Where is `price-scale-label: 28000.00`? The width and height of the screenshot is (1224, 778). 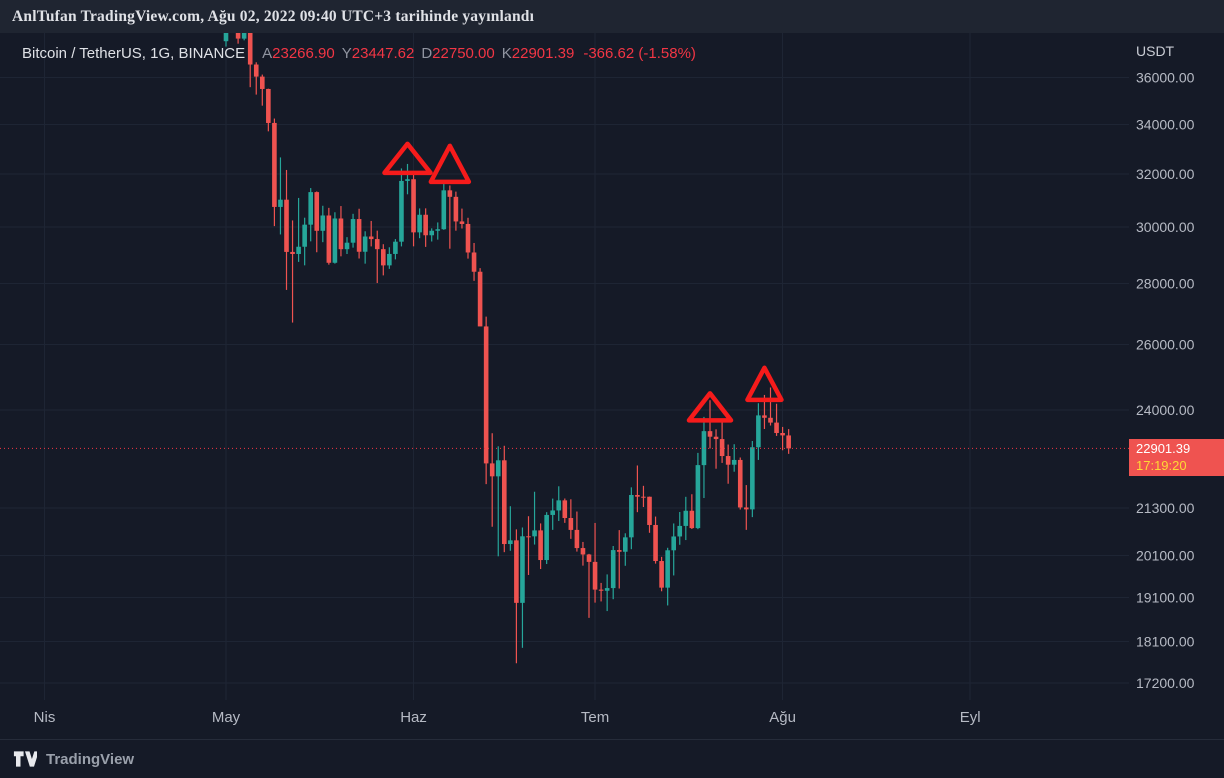
price-scale-label: 28000.00 is located at coordinates (1165, 284).